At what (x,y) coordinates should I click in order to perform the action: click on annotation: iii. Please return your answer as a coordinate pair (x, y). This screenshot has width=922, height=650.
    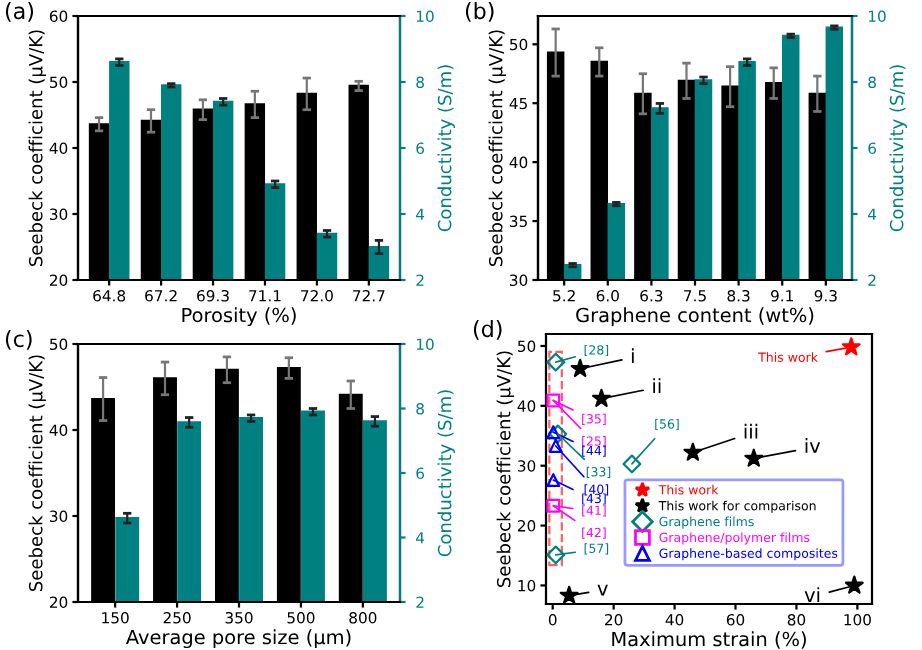
    Looking at the image, I should click on (751, 431).